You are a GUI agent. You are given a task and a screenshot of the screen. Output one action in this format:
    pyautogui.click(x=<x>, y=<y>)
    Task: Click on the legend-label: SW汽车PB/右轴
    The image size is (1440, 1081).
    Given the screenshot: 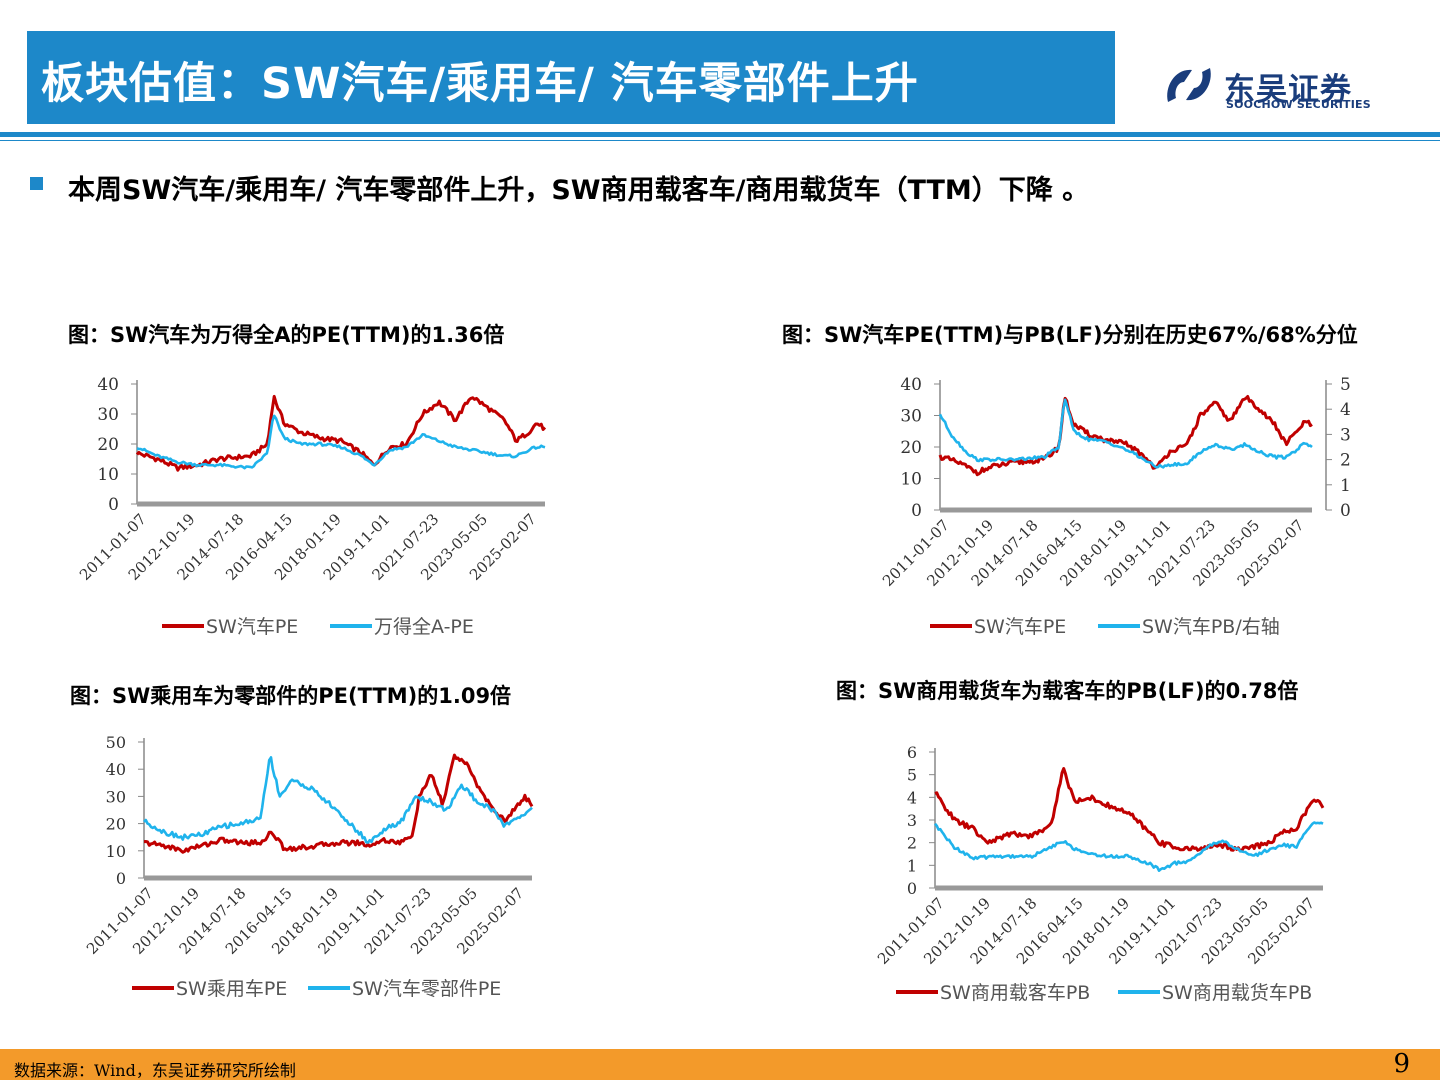 What is the action you would take?
    pyautogui.click(x=1211, y=627)
    